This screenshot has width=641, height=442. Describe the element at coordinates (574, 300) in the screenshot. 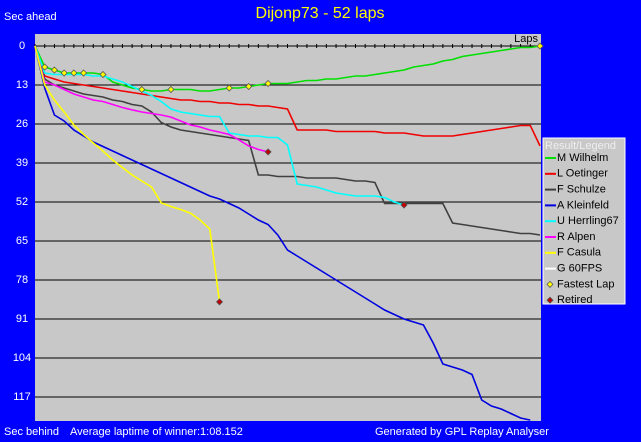

I see `legend-label: Retired` at that location.